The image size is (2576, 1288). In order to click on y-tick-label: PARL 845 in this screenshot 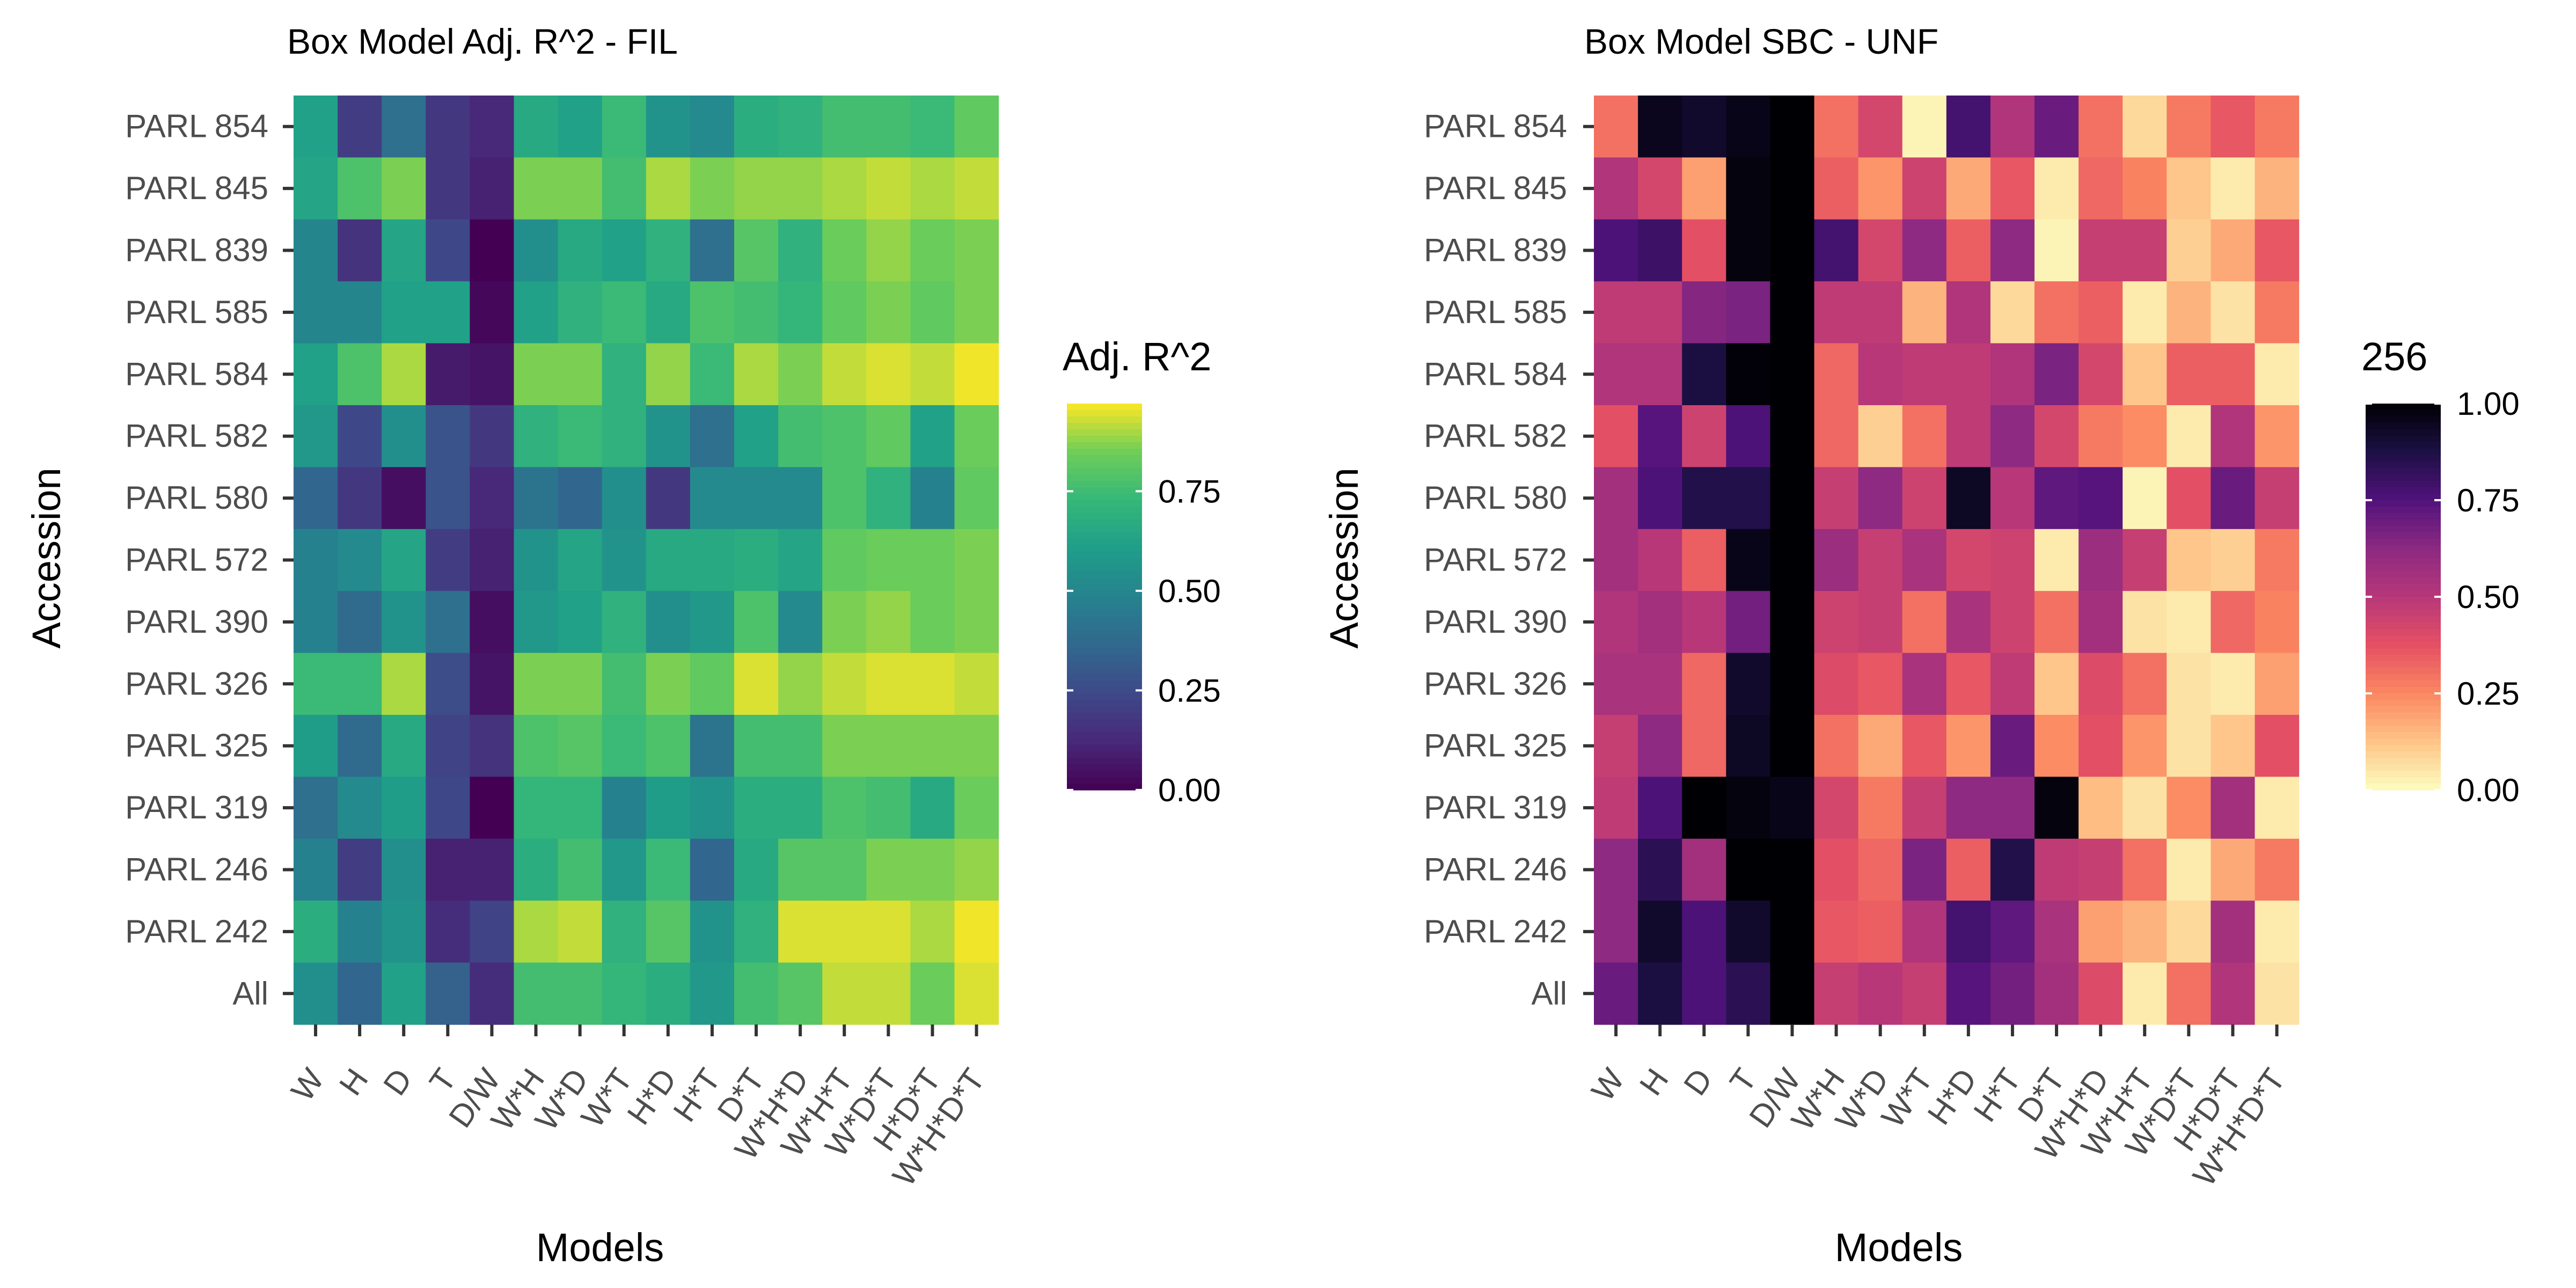, I will do `click(1495, 188)`.